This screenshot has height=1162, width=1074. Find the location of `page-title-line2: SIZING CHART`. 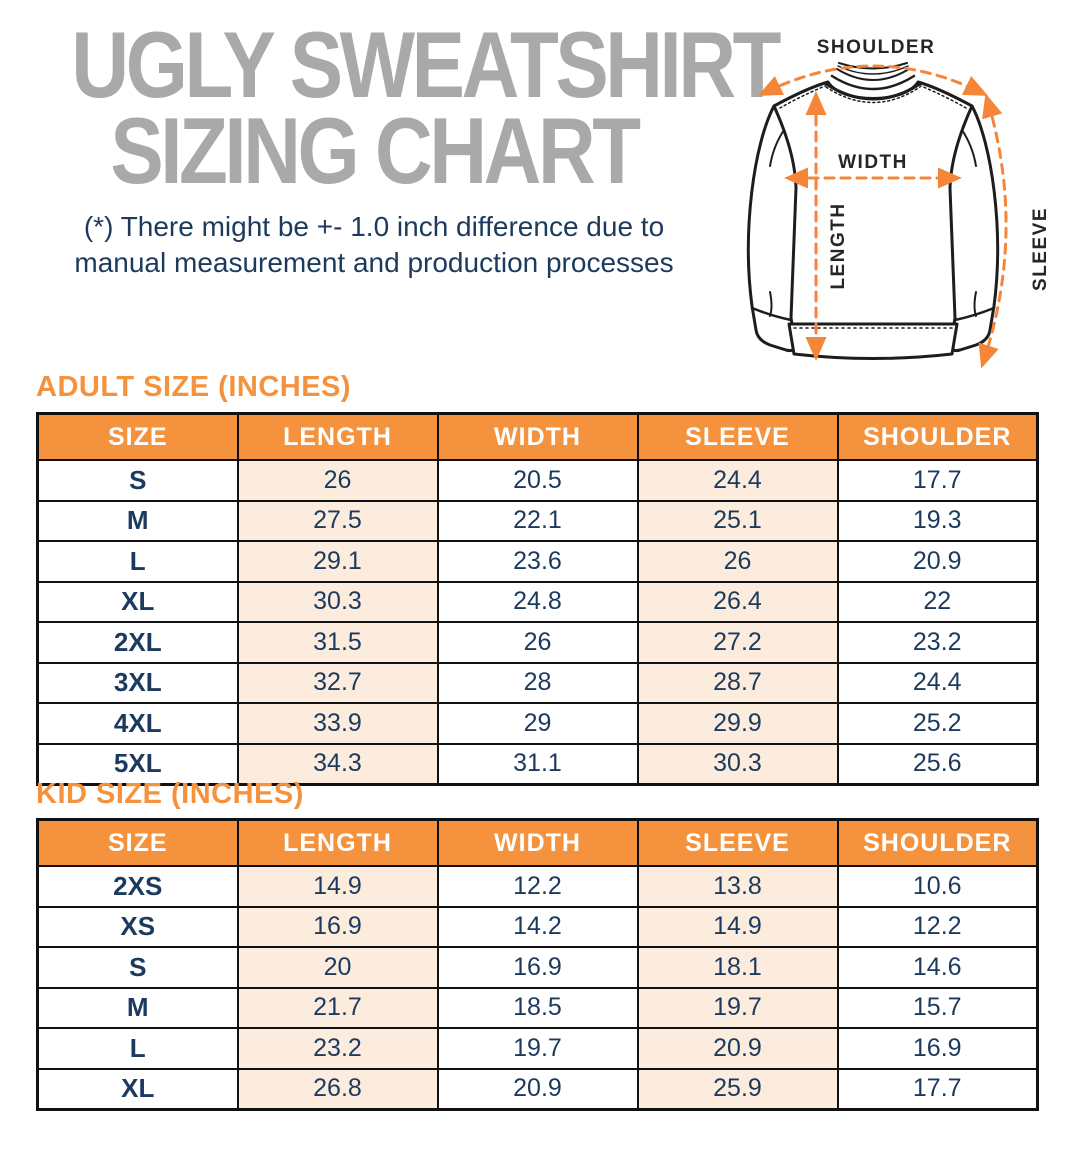

page-title-line2: SIZING CHART is located at coordinates (375, 151).